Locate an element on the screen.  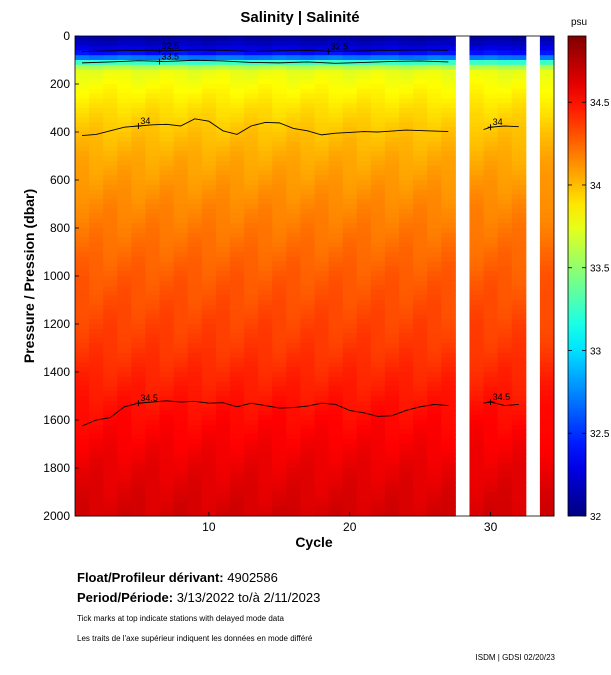
y-tick-label: 2000 is located at coordinates (56, 516).